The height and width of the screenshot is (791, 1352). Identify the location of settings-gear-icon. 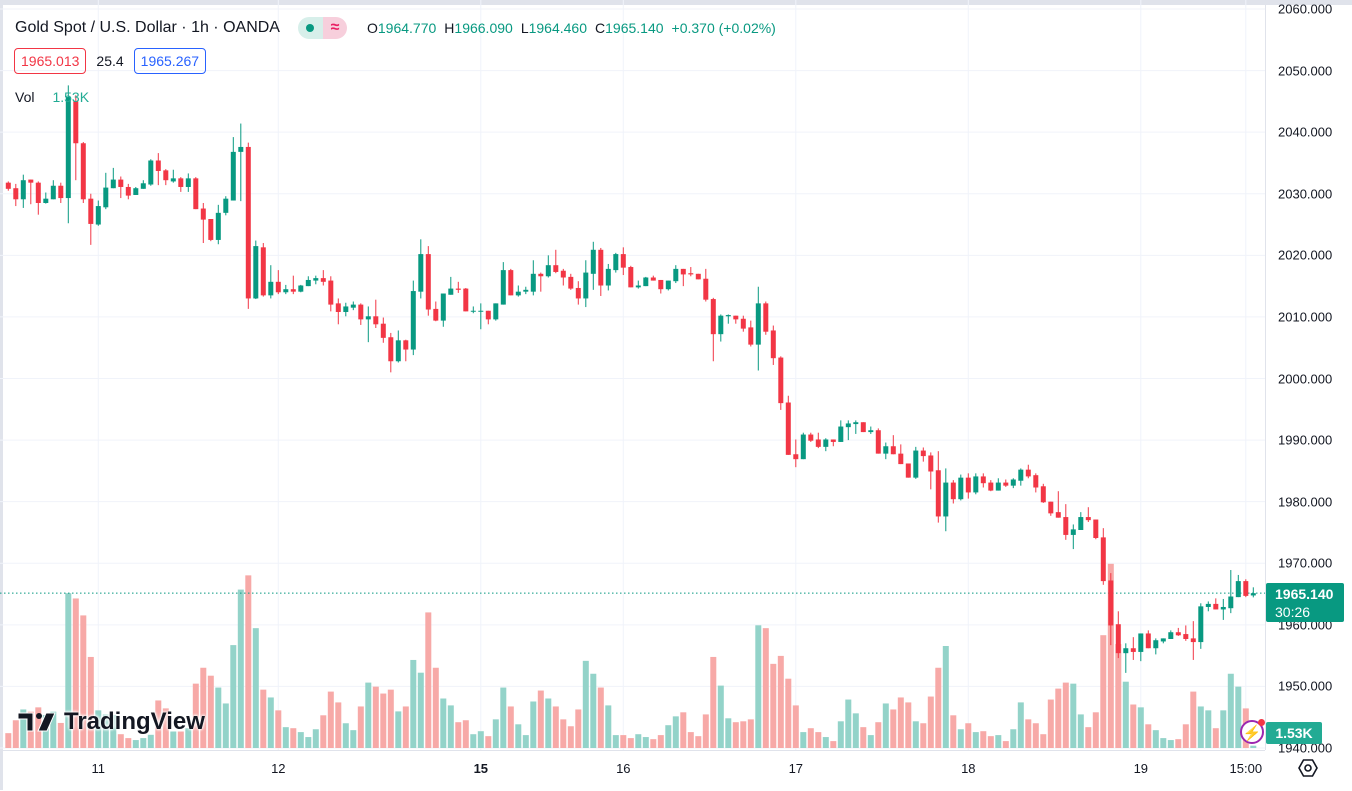
(1308, 768).